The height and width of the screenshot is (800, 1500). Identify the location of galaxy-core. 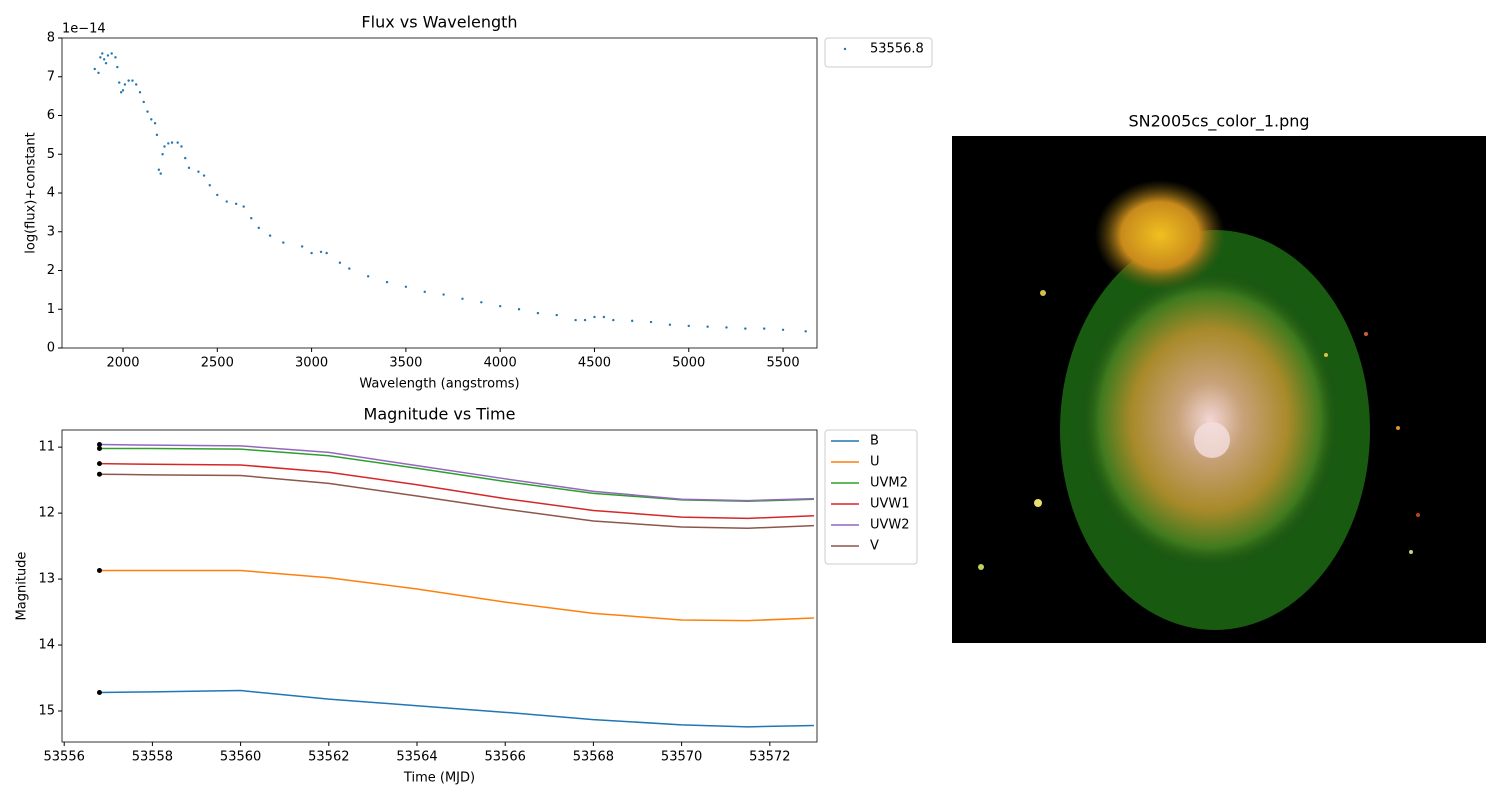
(1212, 440).